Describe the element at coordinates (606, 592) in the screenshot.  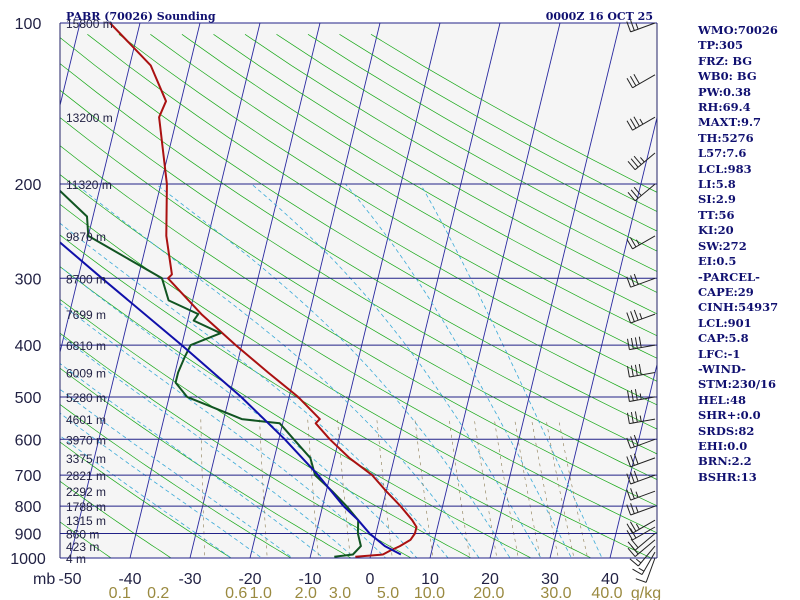
I see `mixing-ratio-tick-label: 40.0` at that location.